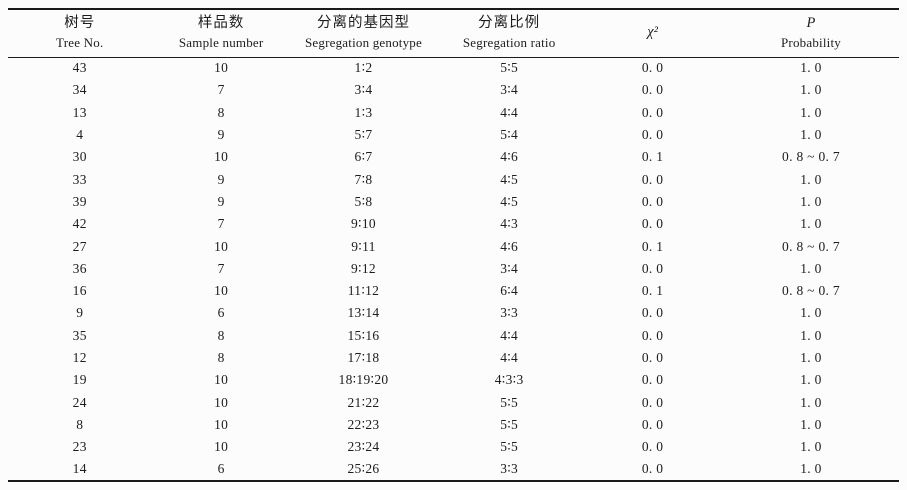  Describe the element at coordinates (453, 469) in the screenshot. I see `table-row: 14 6 25∶26 3∶3 0. 0 1. 0` at that location.